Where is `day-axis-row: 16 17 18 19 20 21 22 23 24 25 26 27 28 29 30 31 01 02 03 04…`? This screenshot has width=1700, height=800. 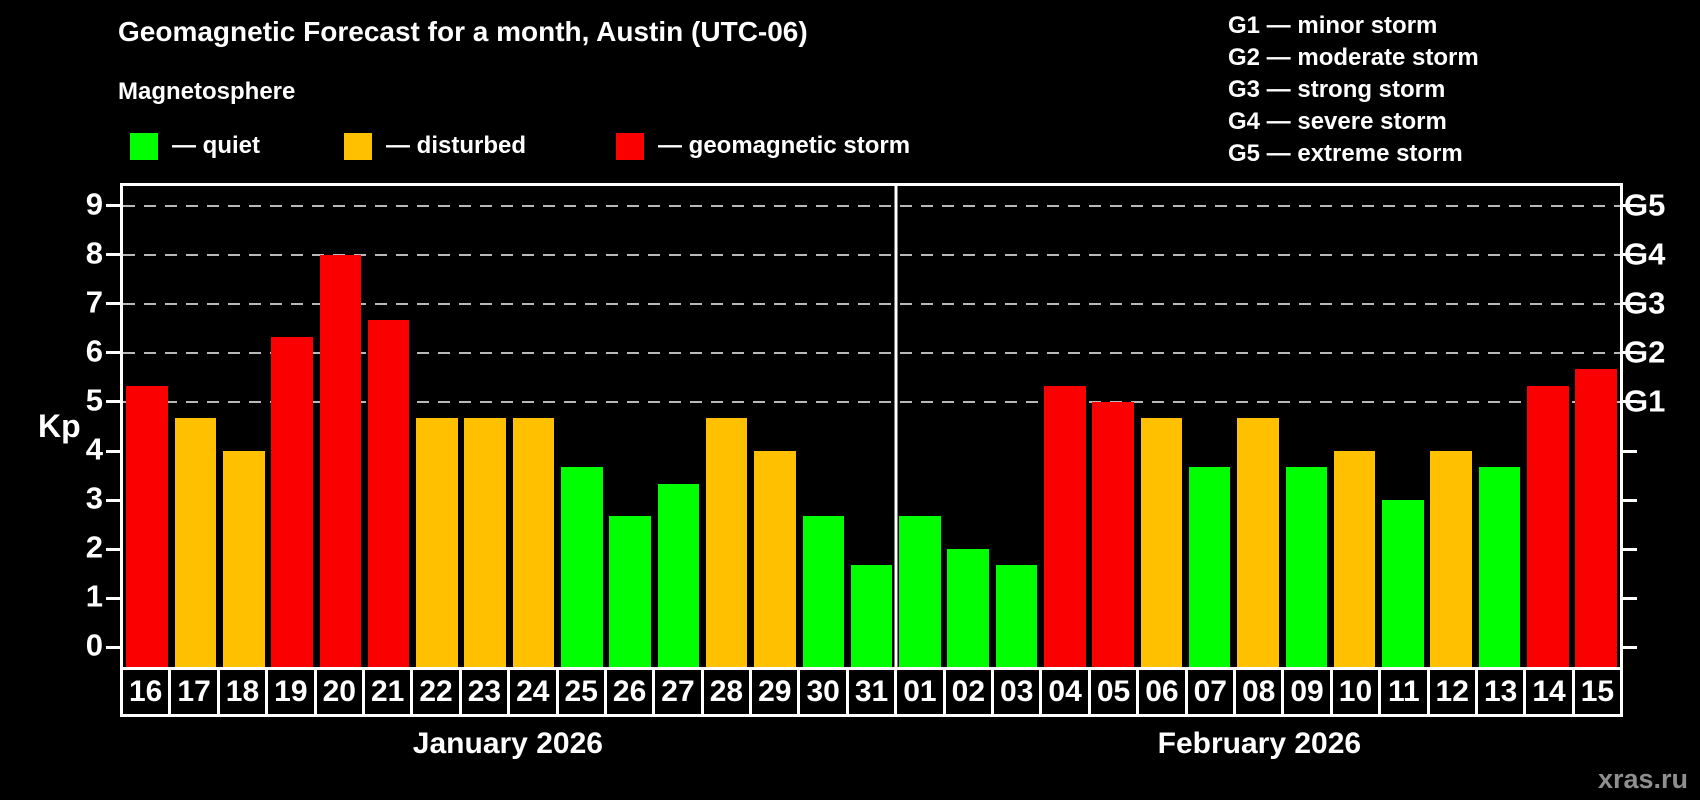
day-axis-row: 16 17 18 19 20 21 22 23 24 25 26 27 28 29 30 31 01 02 03 04… is located at coordinates (871, 692).